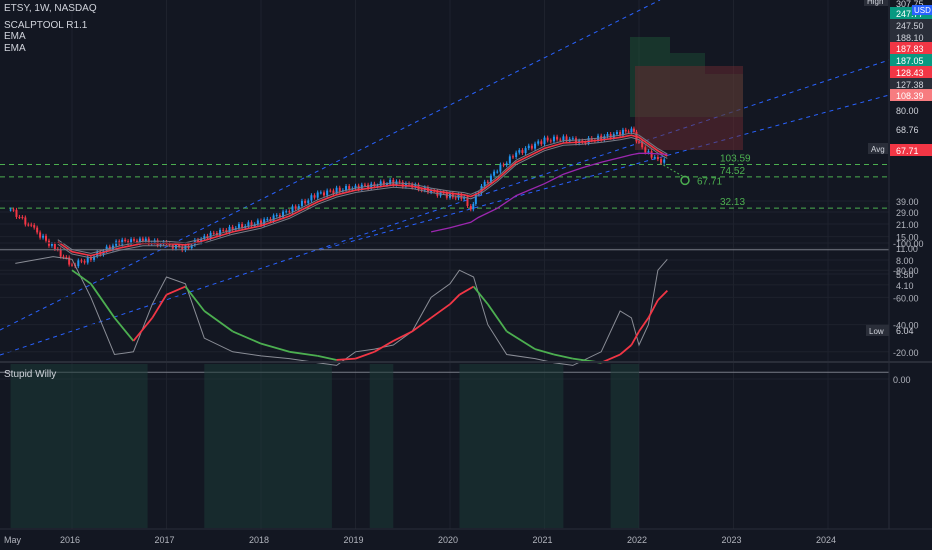 The image size is (932, 550). I want to click on price-tag-label: 80.00, so click(907, 111).